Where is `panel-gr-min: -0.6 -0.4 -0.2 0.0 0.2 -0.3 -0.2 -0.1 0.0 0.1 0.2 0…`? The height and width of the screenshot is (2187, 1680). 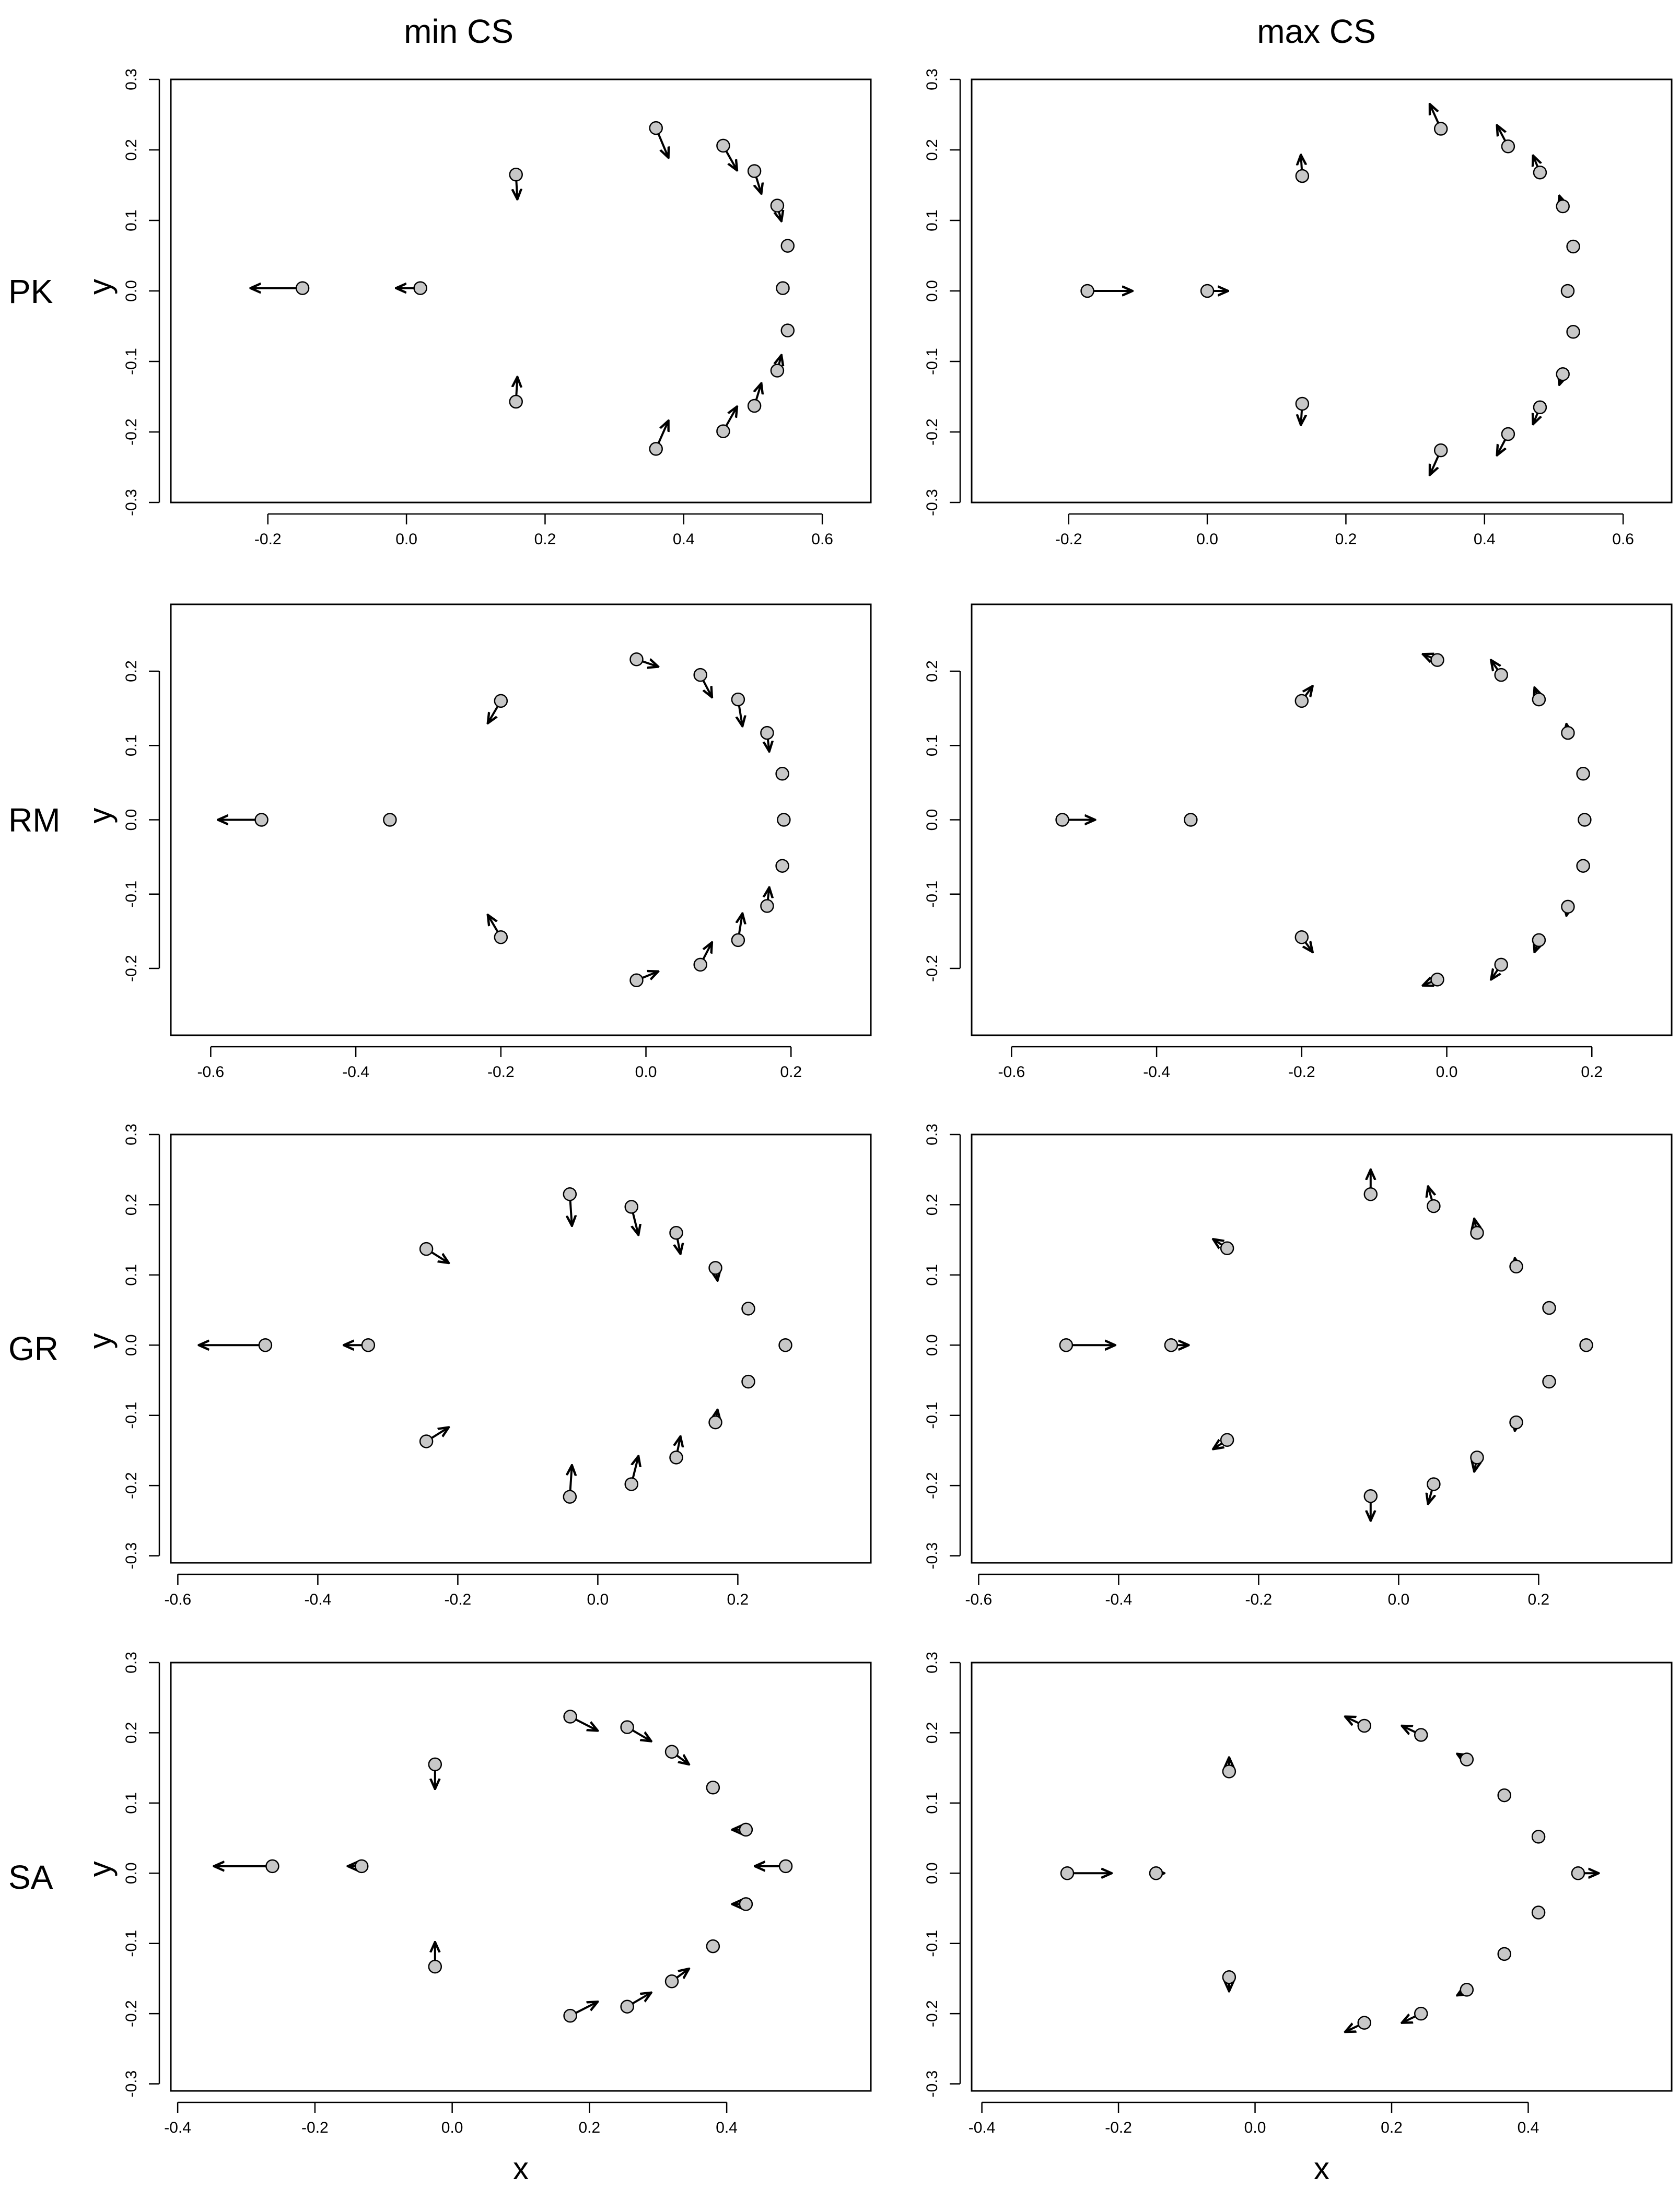 panel-gr-min: -0.6 -0.4 -0.2 0.0 0.2 -0.3 -0.2 -0.1 0.0 0.1 0.2 0… is located at coordinates (477, 1366).